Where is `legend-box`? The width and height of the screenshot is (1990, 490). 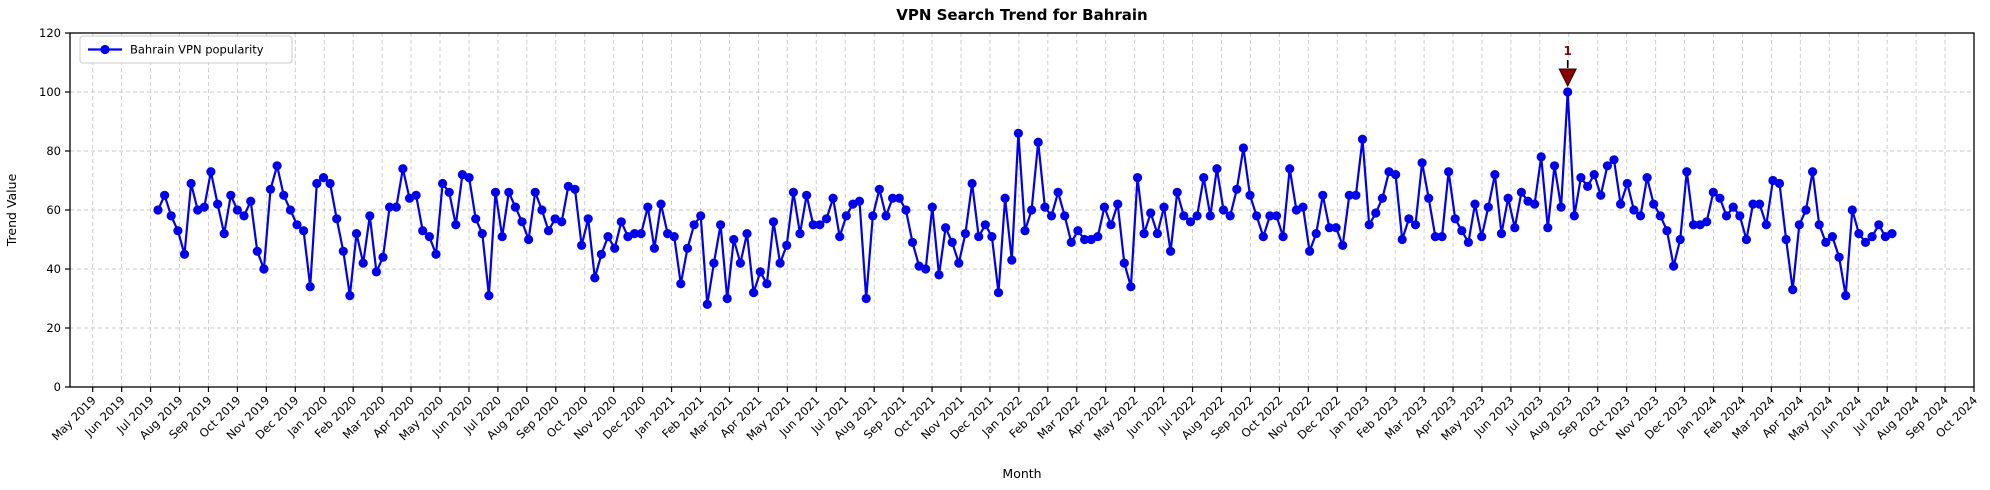 legend-box is located at coordinates (186, 49).